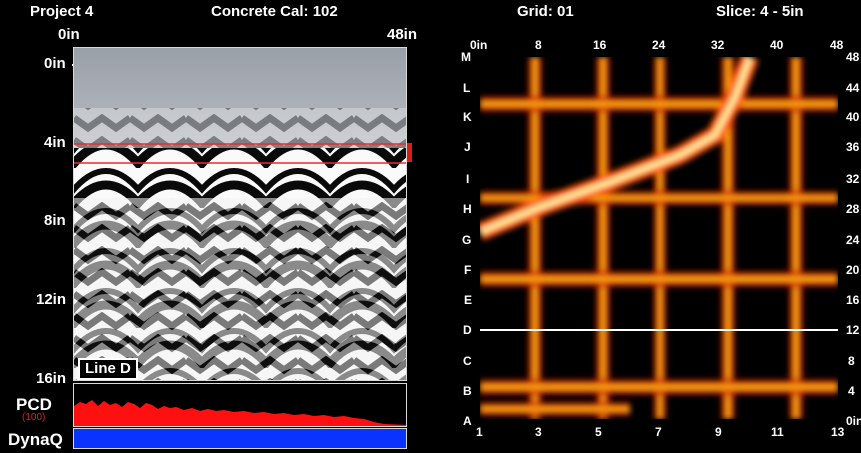 Image resolution: width=861 pixels, height=453 pixels. What do you see at coordinates (598, 432) in the screenshot?
I see `slice-bottom-tick: 5` at bounding box center [598, 432].